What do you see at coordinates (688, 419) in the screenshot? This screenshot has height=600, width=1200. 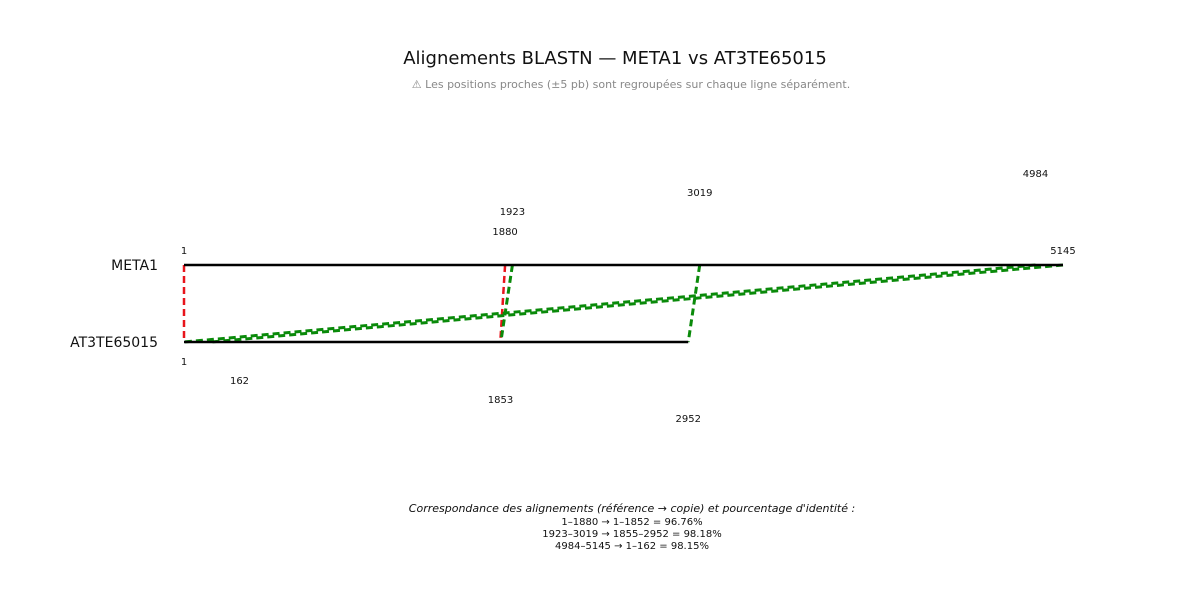 I see `copy-position-label: 2952` at bounding box center [688, 419].